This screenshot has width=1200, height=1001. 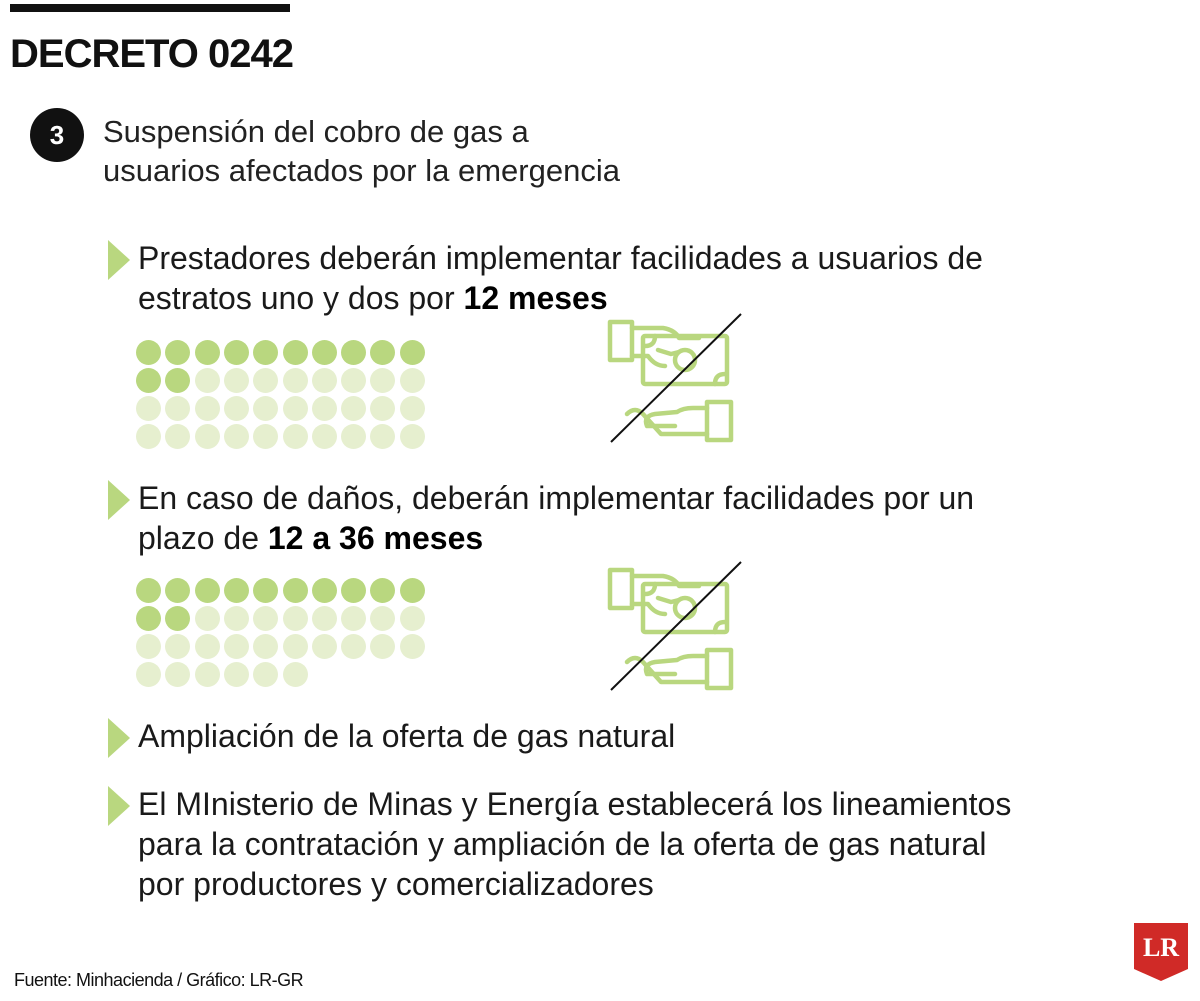 I want to click on page-title: DECRETO 0242, so click(x=152, y=54).